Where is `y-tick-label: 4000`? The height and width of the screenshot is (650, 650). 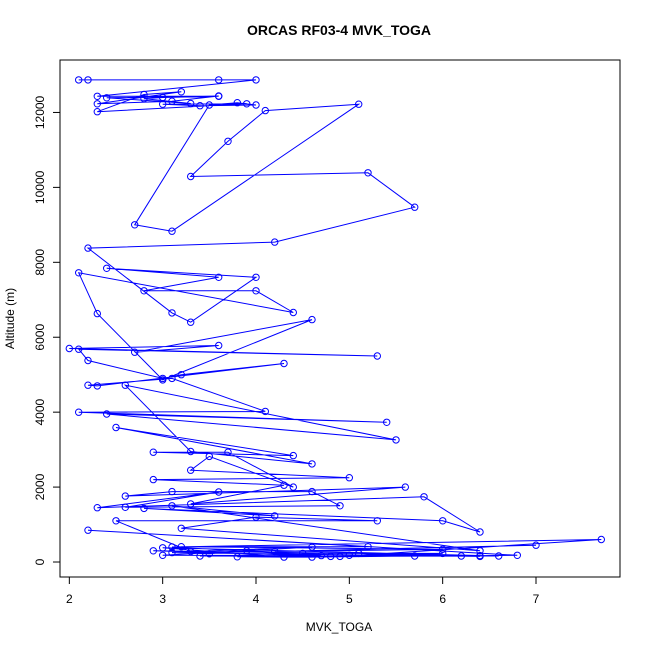
y-tick-label: 4000 is located at coordinates (40, 411).